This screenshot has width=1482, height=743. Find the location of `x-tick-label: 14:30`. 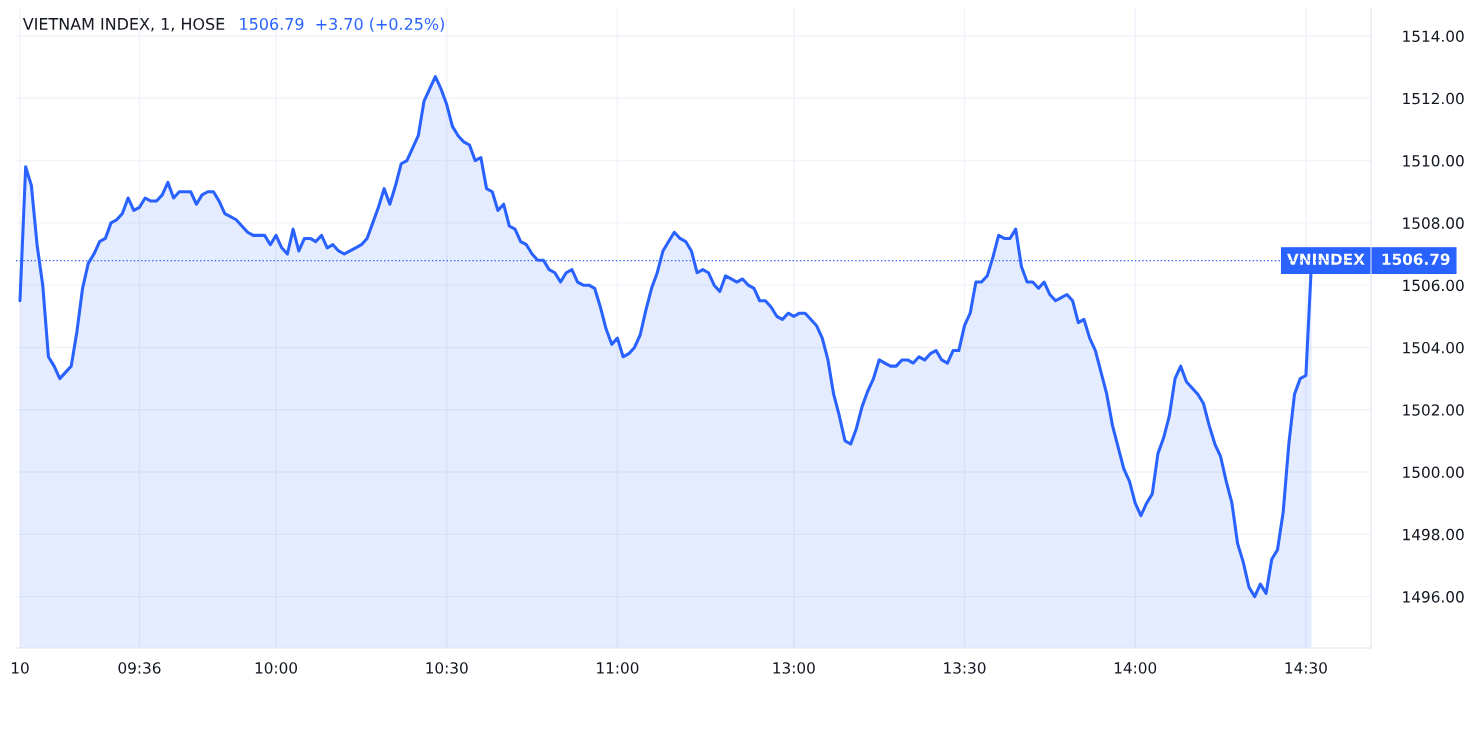

x-tick-label: 14:30 is located at coordinates (1306, 668).